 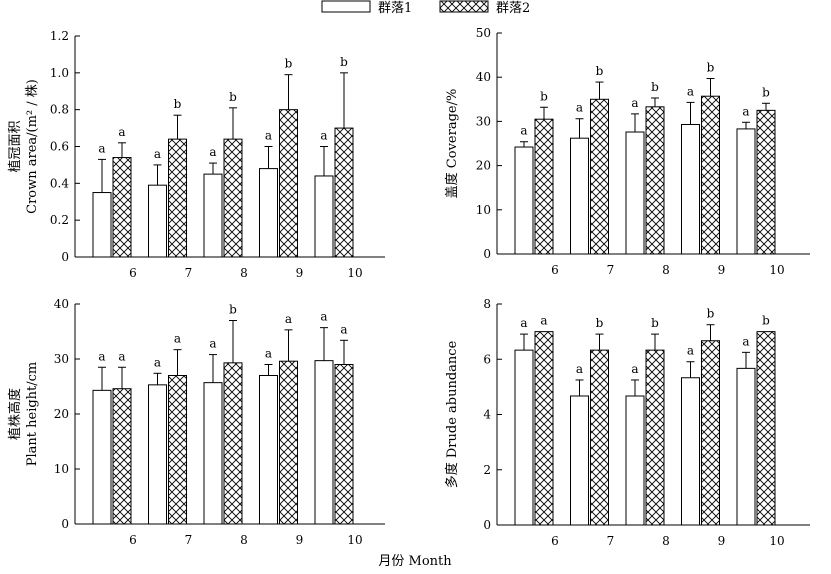 What do you see at coordinates (395, 8) in the screenshot?
I see `legend-label-series1: 群落1` at bounding box center [395, 8].